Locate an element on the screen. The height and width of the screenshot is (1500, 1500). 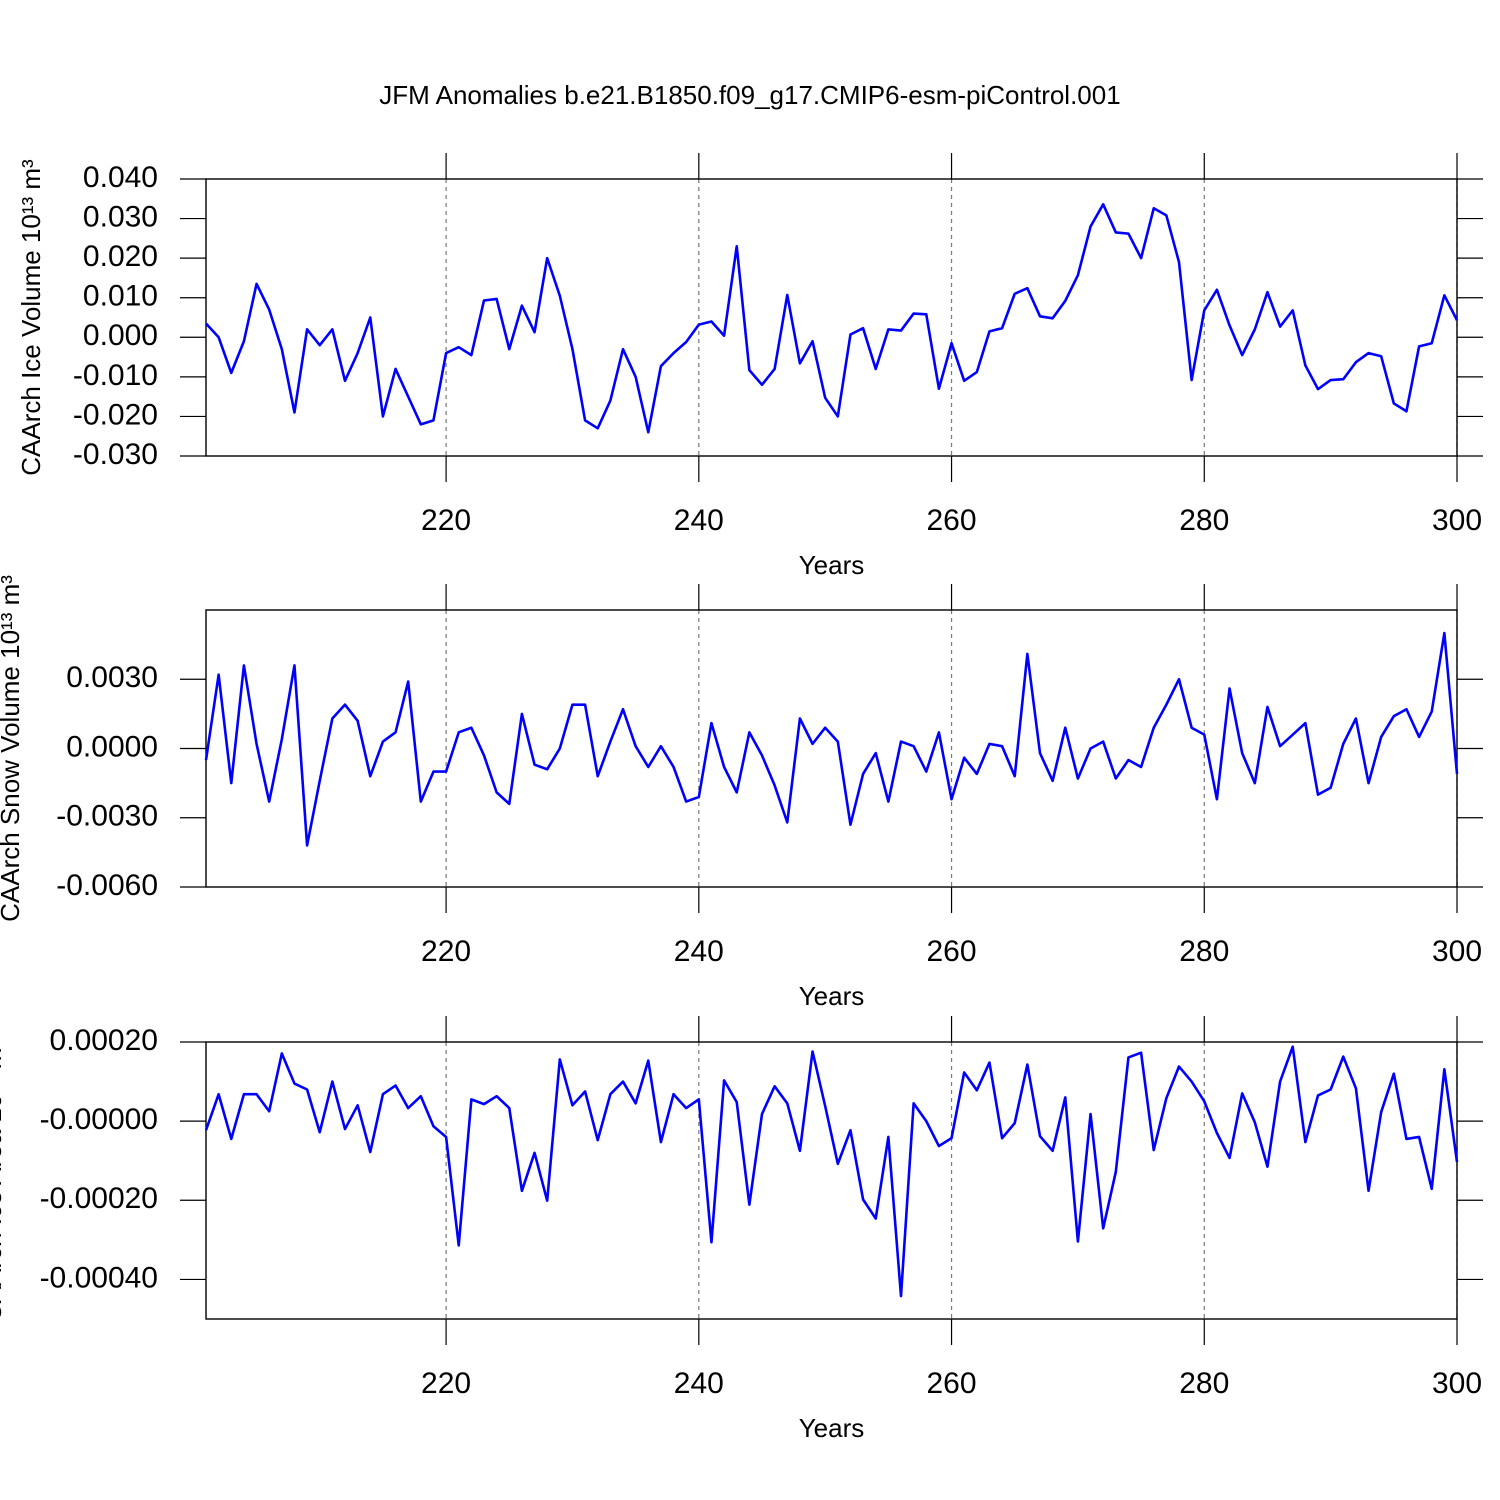
y-tick-label: 0.010 is located at coordinates (120, 296).